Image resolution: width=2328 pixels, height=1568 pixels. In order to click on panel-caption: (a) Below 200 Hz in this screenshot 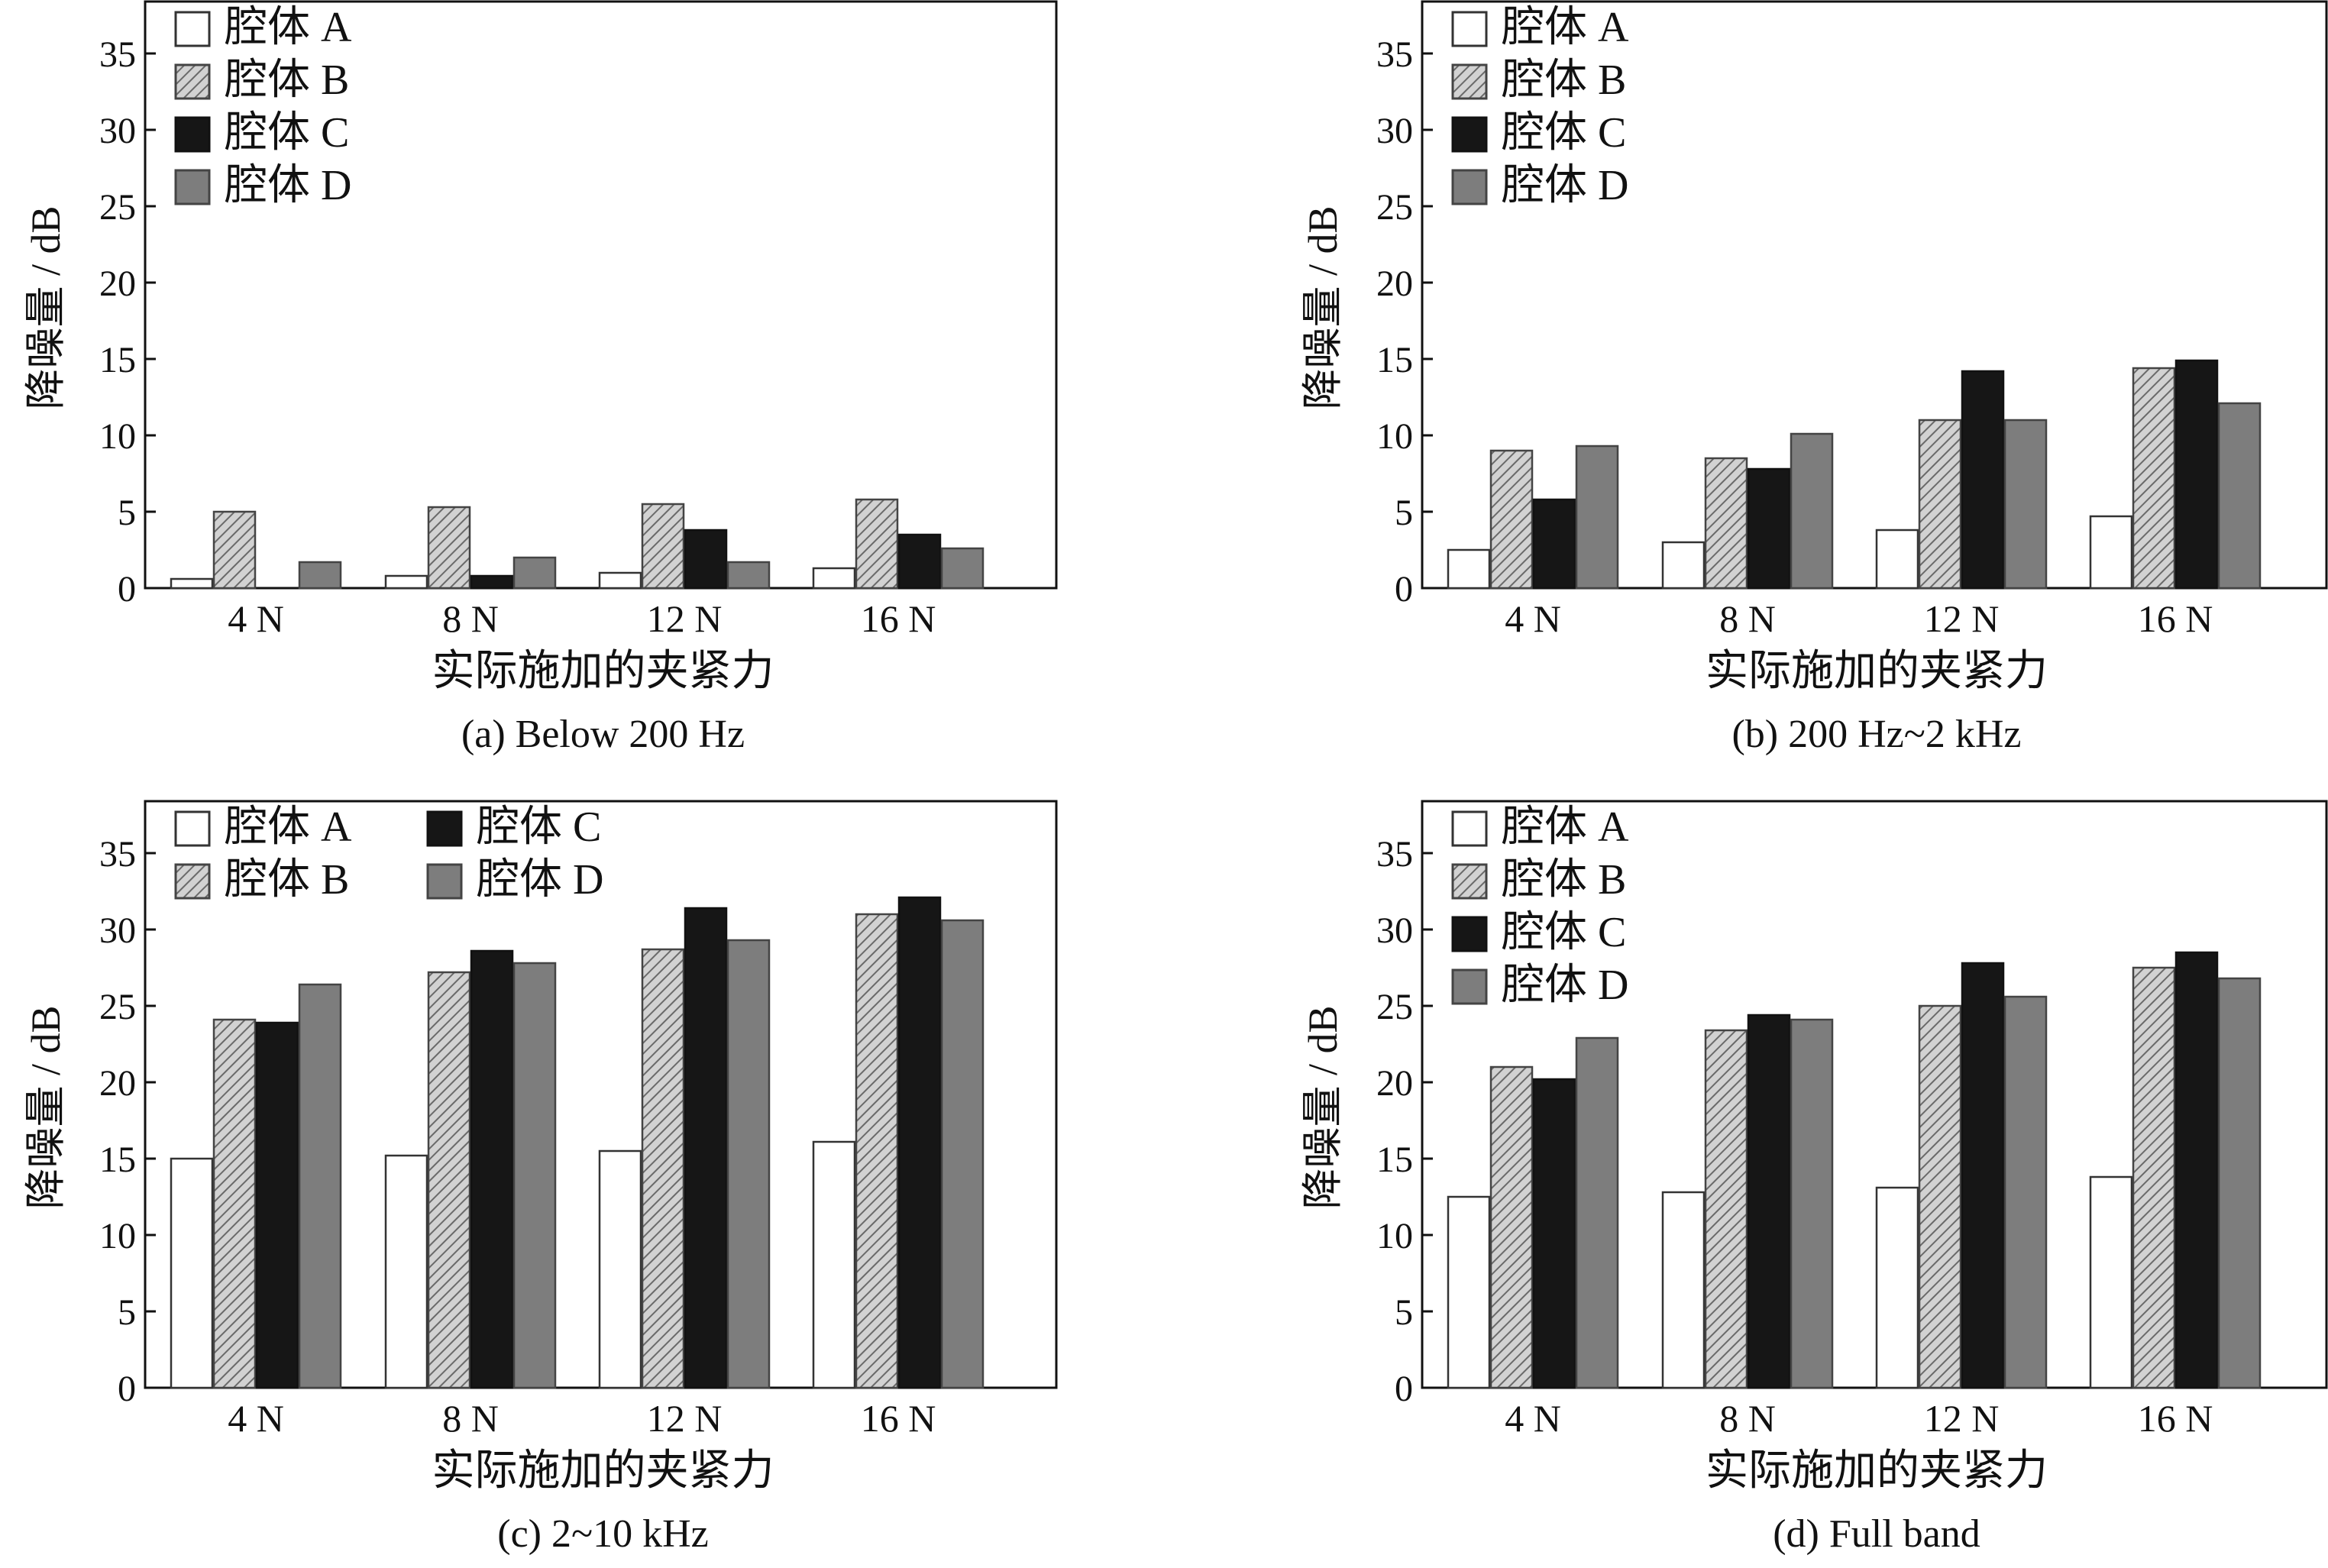, I will do `click(603, 734)`.